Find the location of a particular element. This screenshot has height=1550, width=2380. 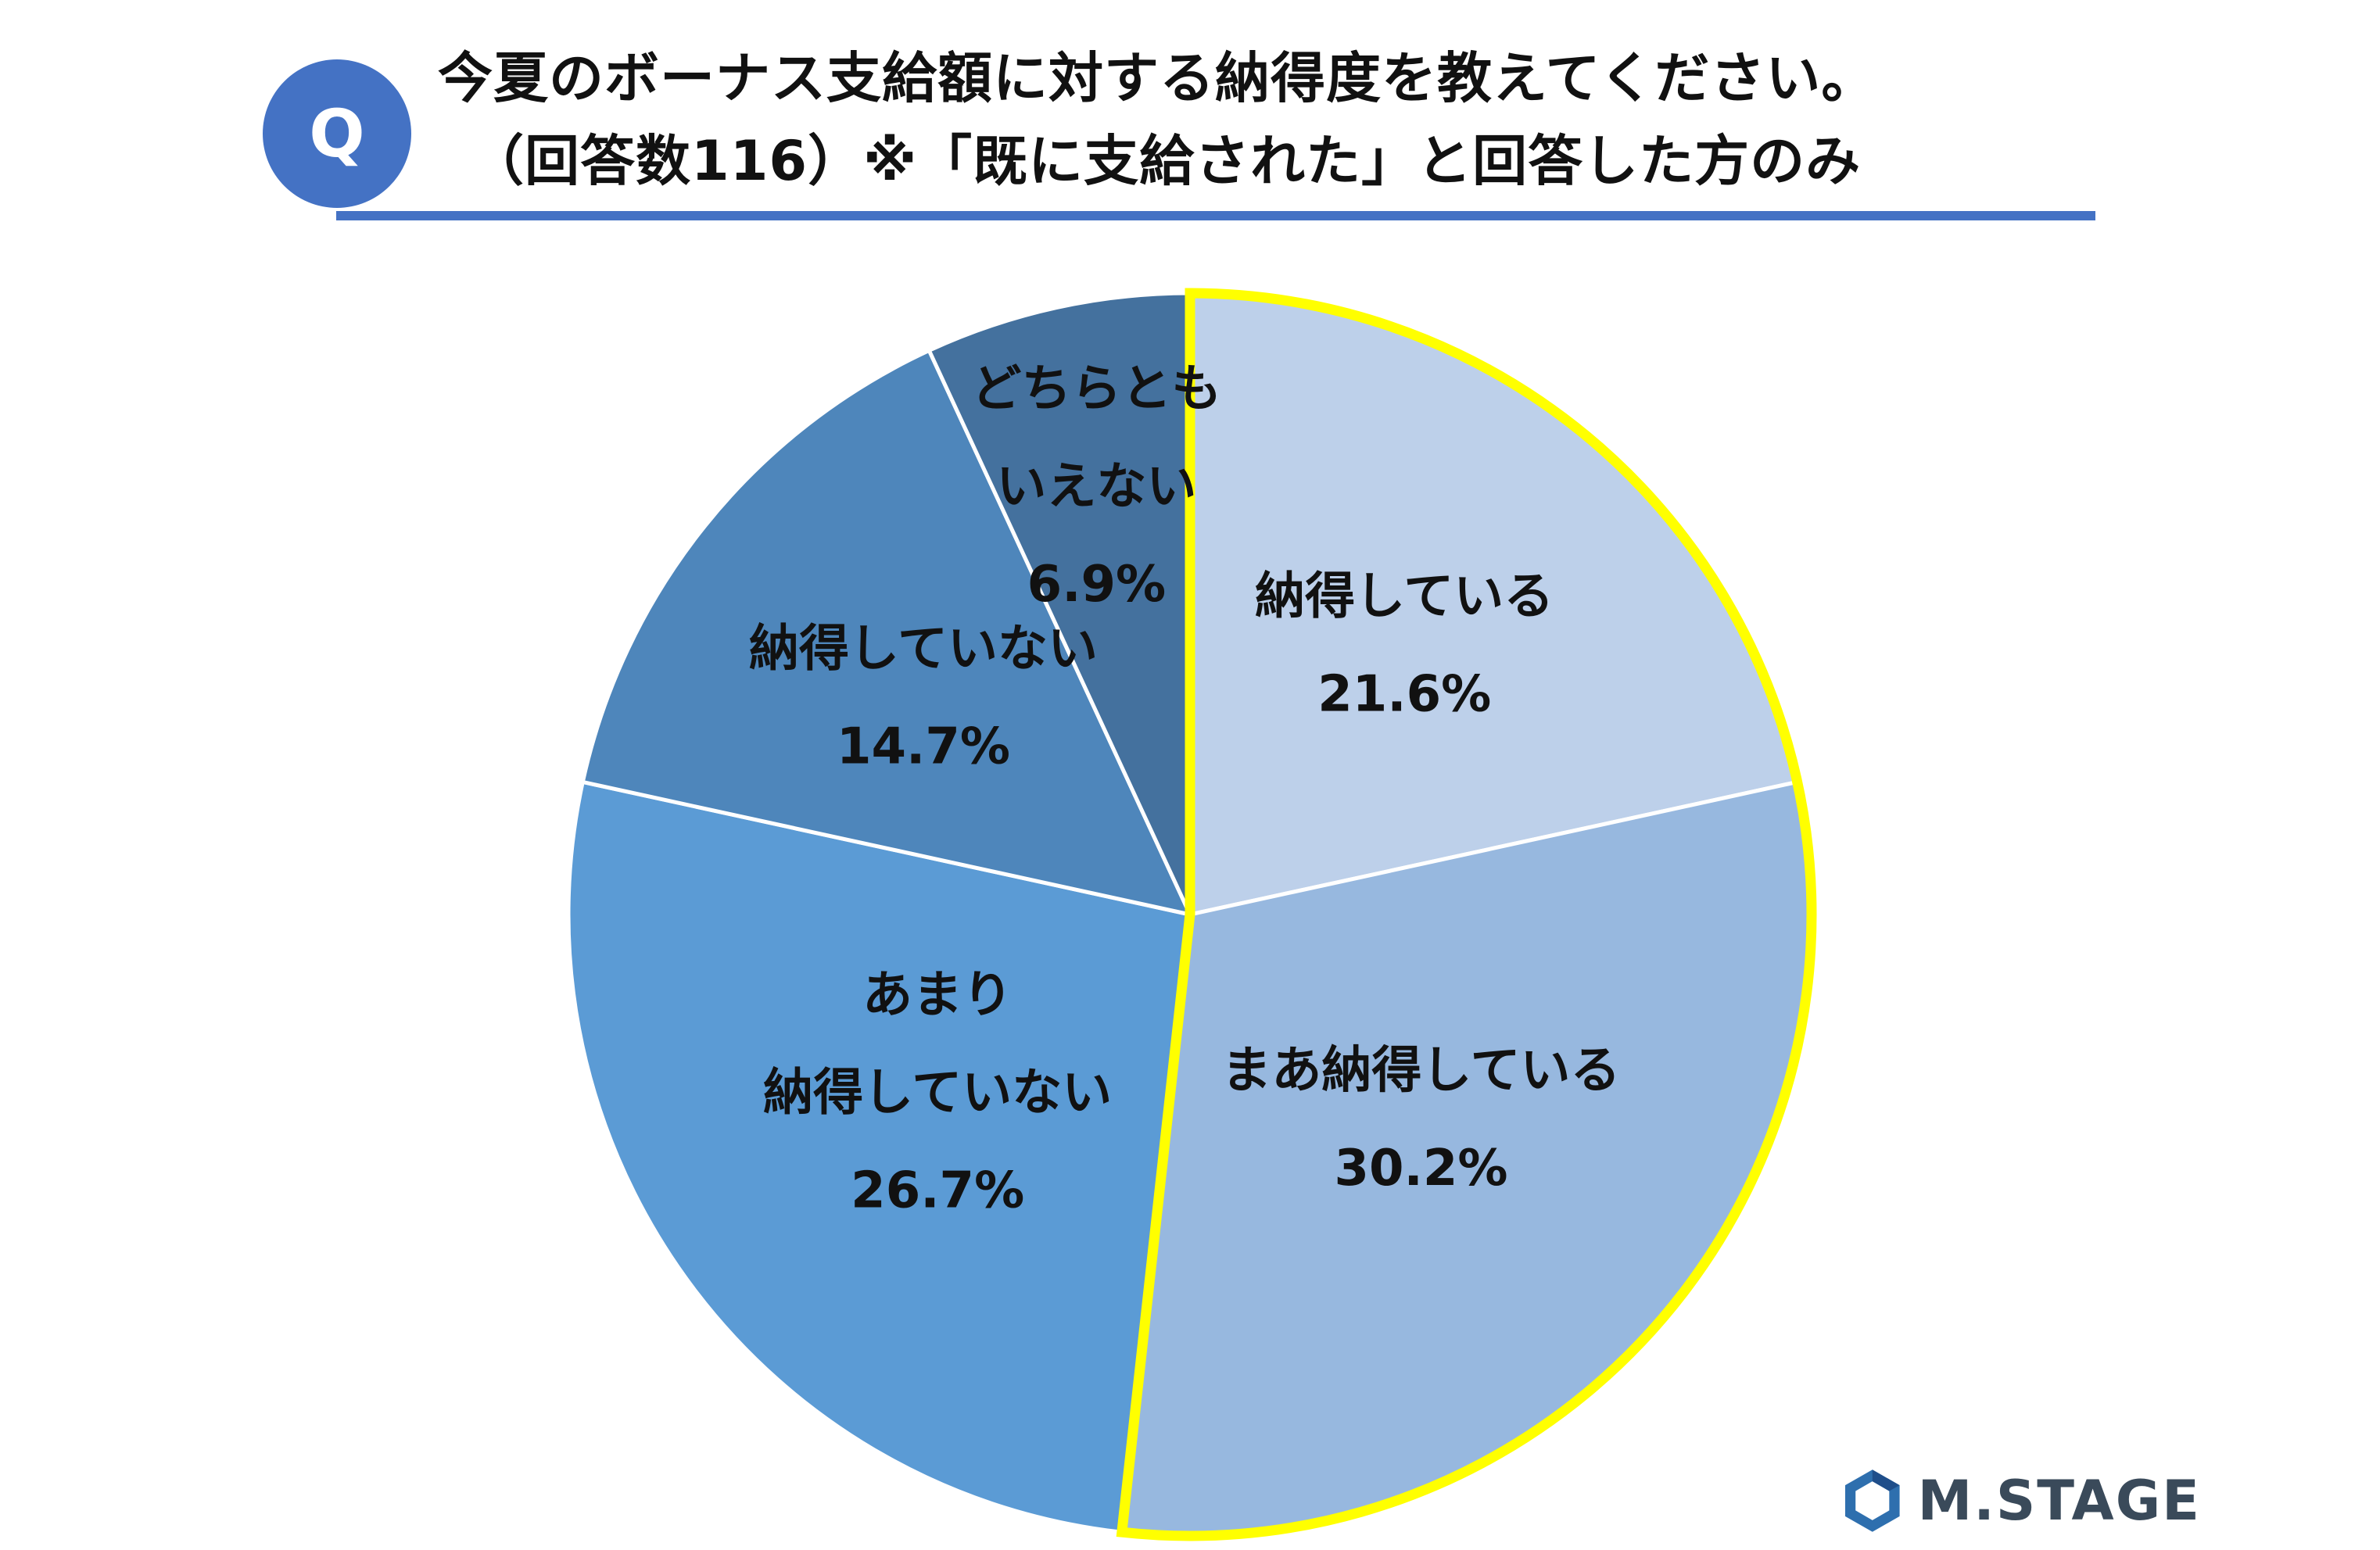

slice-value-label-0: 21.6% is located at coordinates (1404, 695).